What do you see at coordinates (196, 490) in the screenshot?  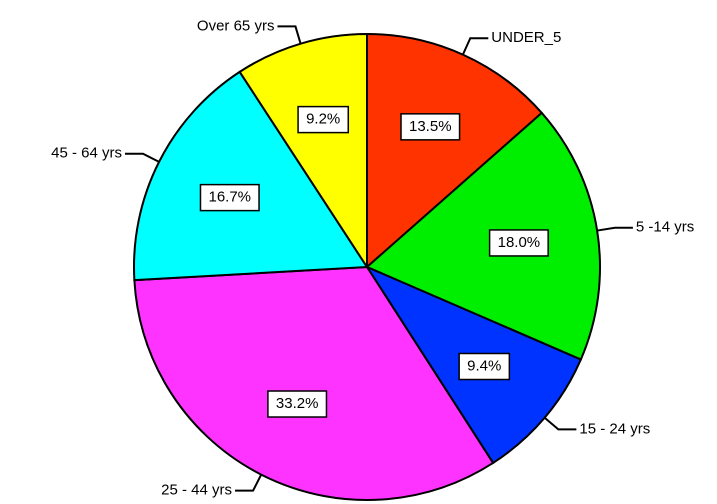 I see `category-label: 25 - 44 yrs` at bounding box center [196, 490].